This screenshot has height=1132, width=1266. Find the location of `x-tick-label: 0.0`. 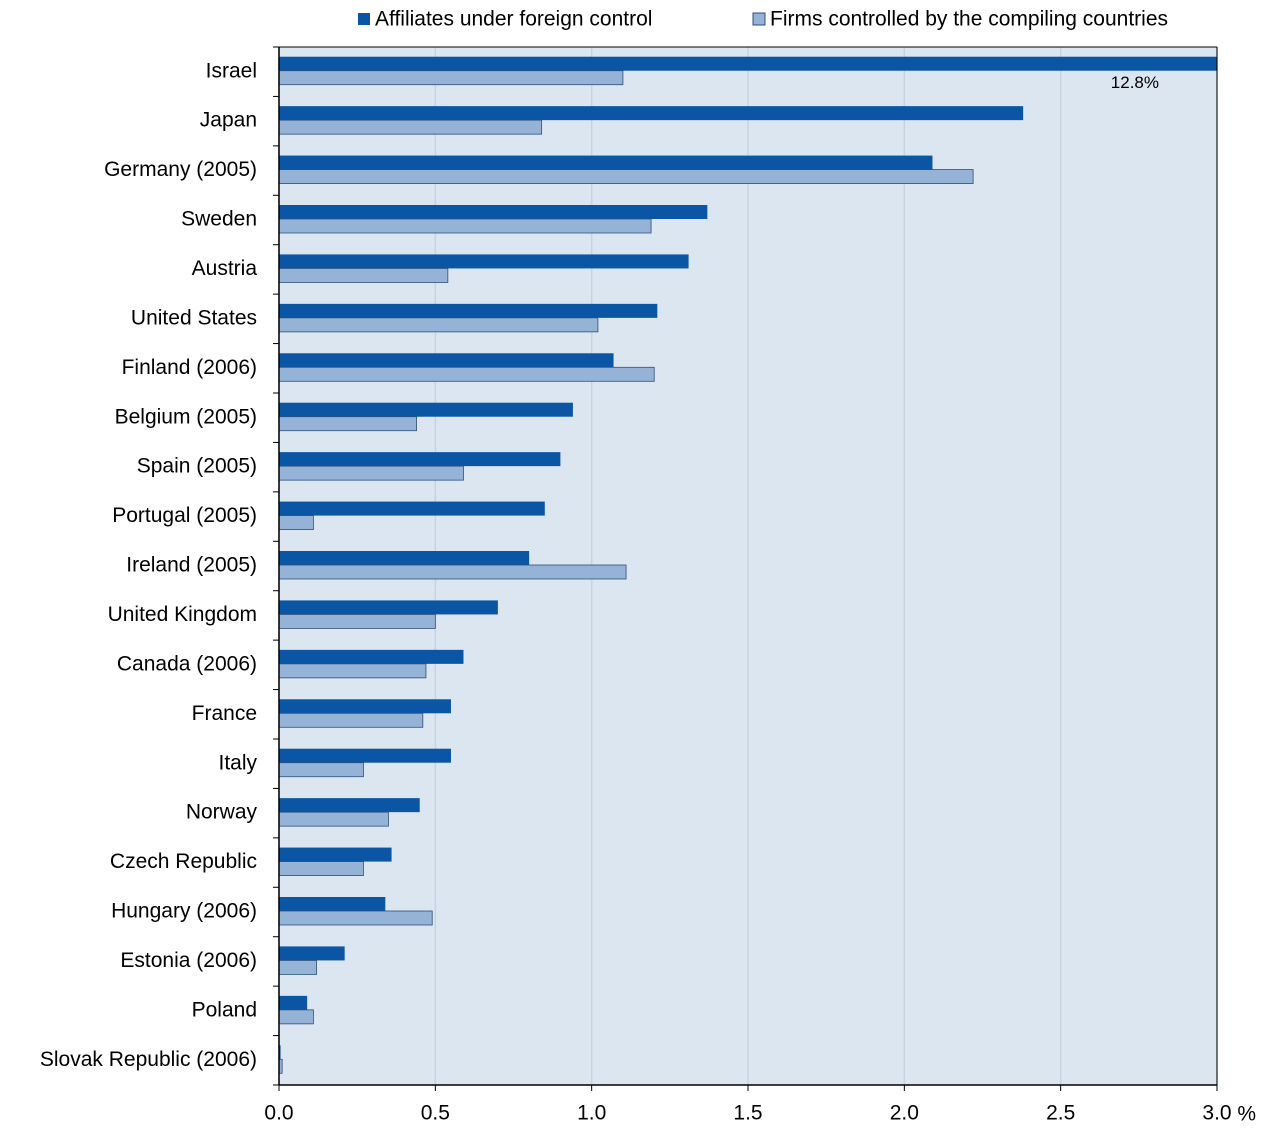

x-tick-label: 0.0 is located at coordinates (278, 1113).